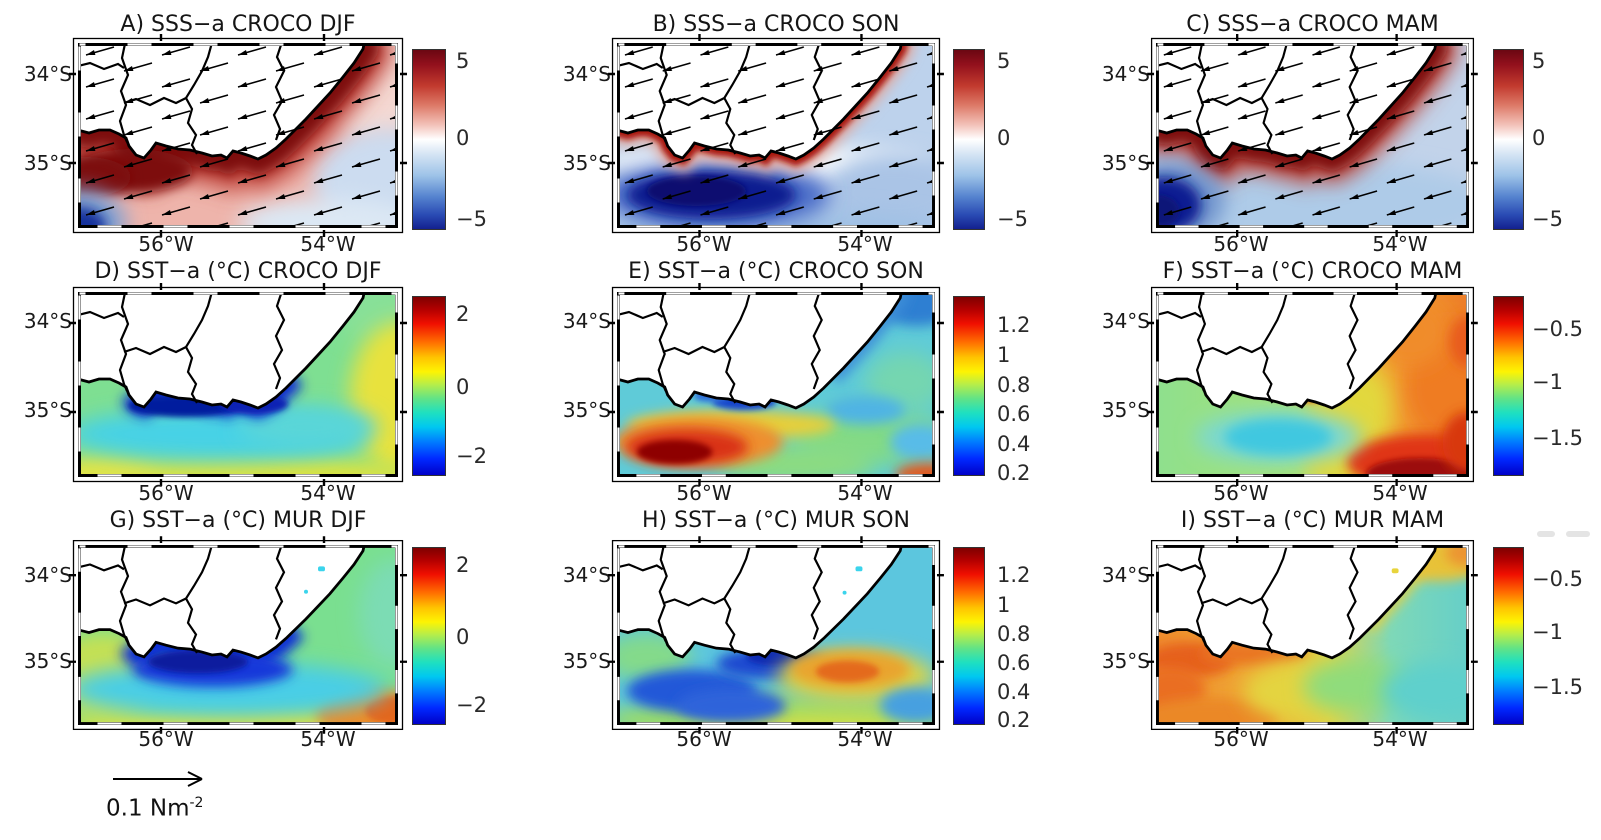 Image resolution: width=1601 pixels, height=840 pixels. What do you see at coordinates (776, 635) in the screenshot?
I see `map-canvas-H` at bounding box center [776, 635].